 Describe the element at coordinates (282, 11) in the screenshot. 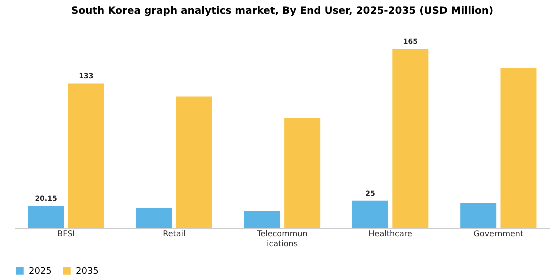

I see `chart-title: South Korea graph analytics market, By End User, 2025-2035 (USD Million)` at that location.